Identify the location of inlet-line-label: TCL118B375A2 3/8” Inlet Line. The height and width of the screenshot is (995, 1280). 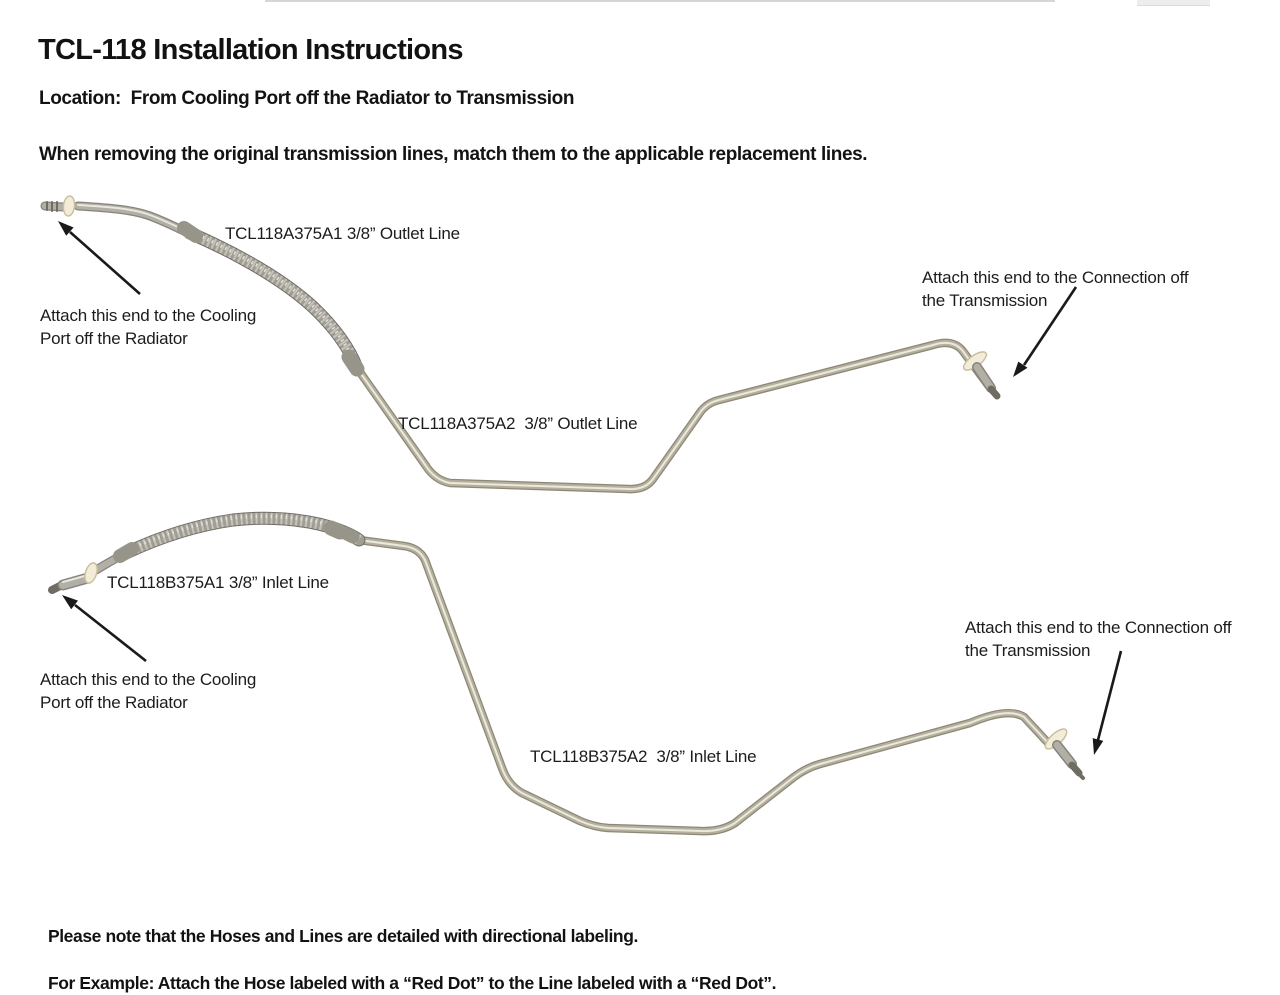
(643, 756).